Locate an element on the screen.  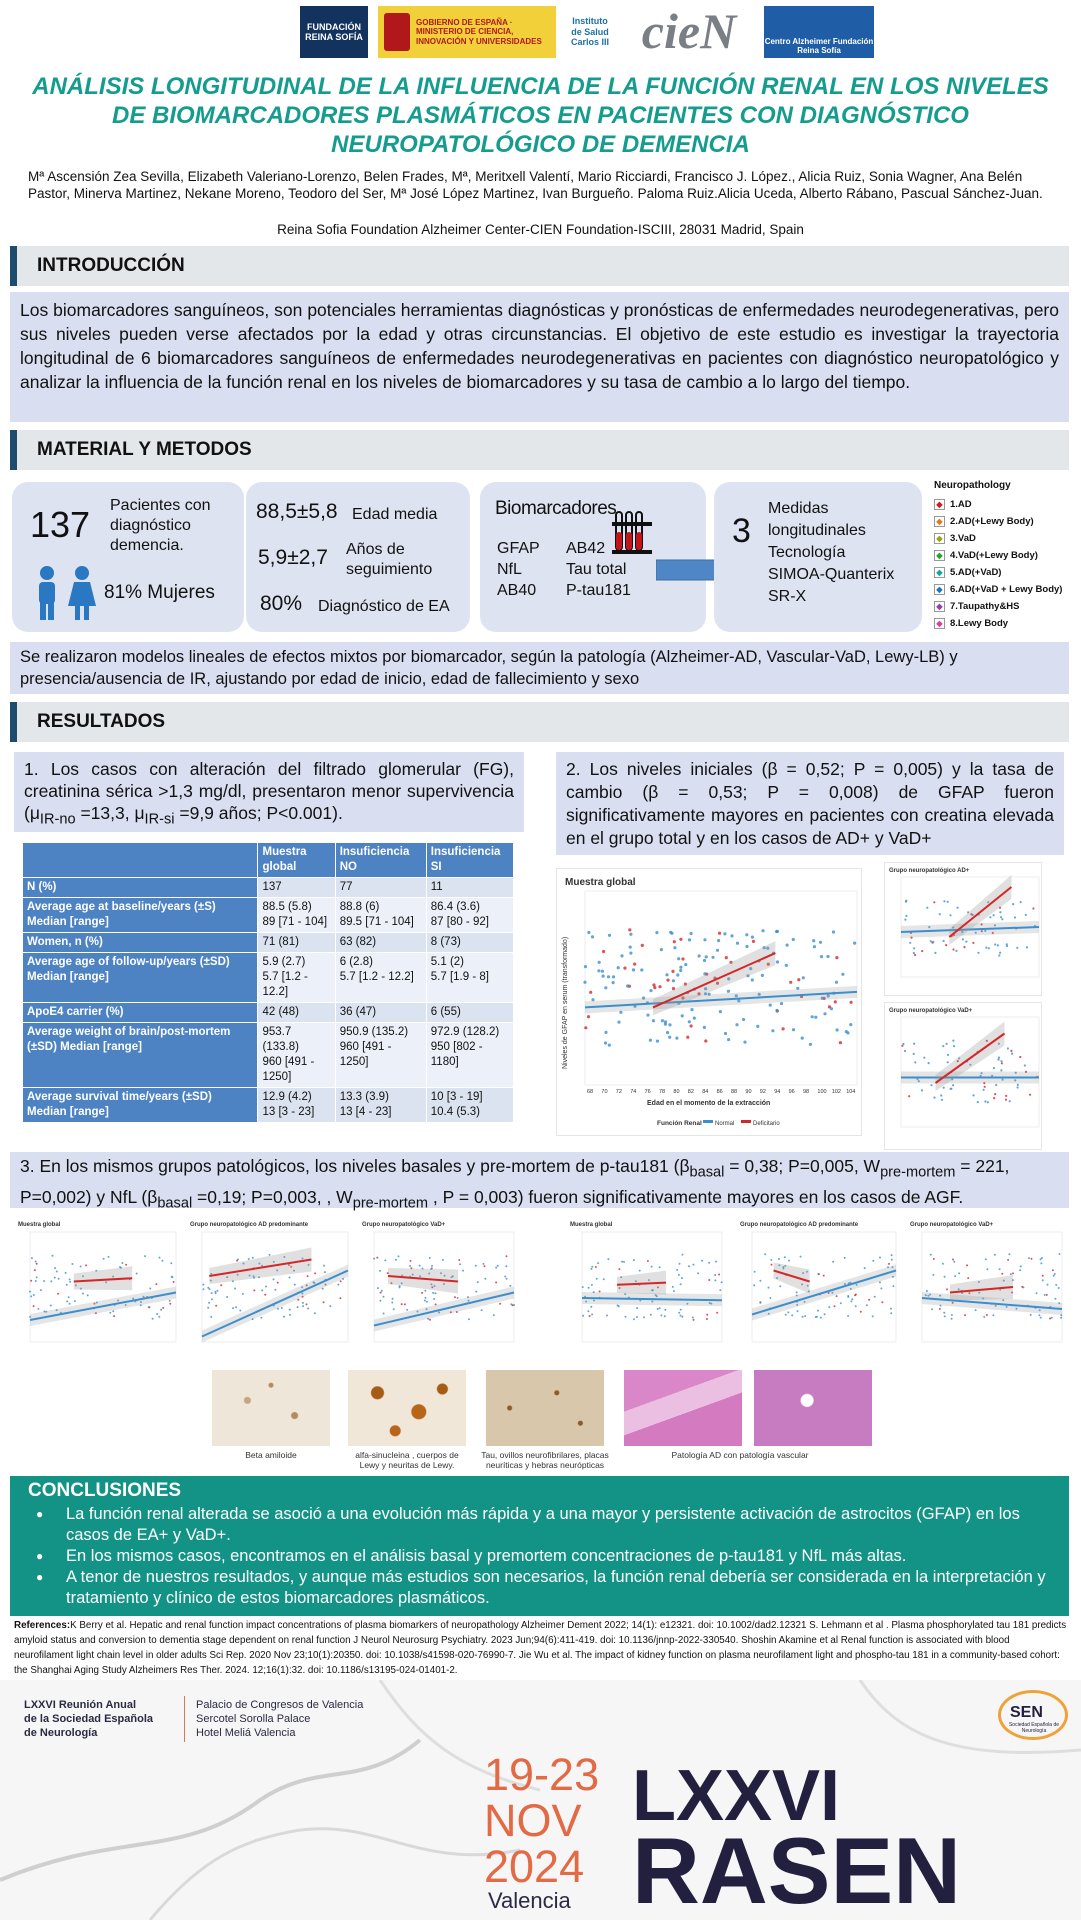
x-tick-label: 94 is located at coordinates (777, 1092).